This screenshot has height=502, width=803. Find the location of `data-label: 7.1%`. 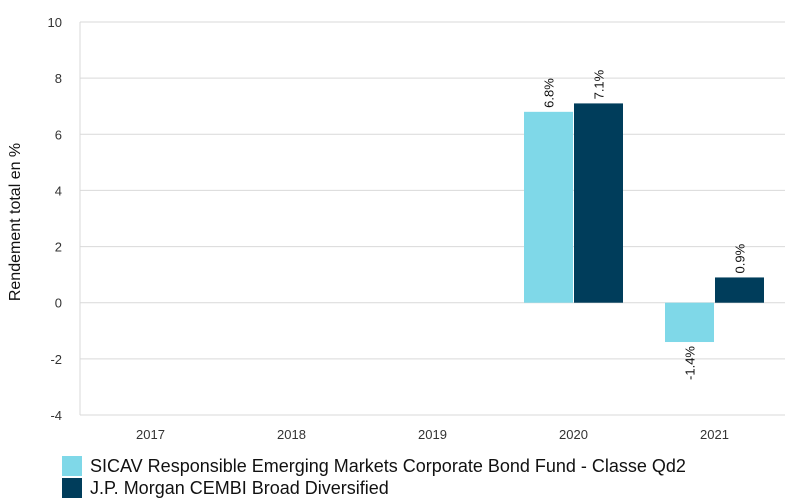

data-label: 7.1% is located at coordinates (599, 84).